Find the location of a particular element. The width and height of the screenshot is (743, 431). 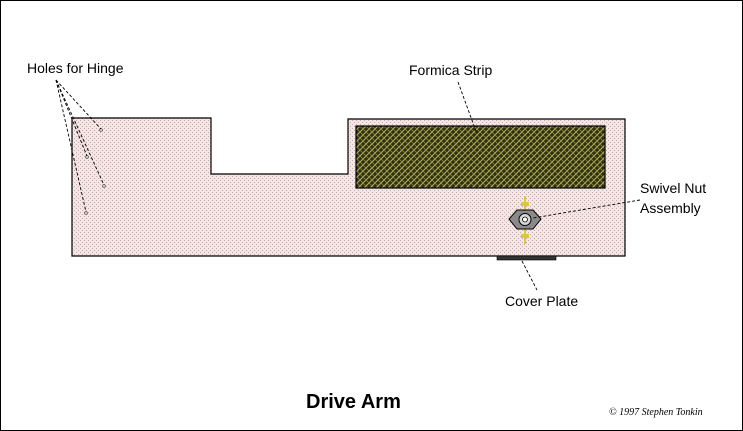

label-holes-for-hinge: Holes for Hinge is located at coordinates (75, 68).